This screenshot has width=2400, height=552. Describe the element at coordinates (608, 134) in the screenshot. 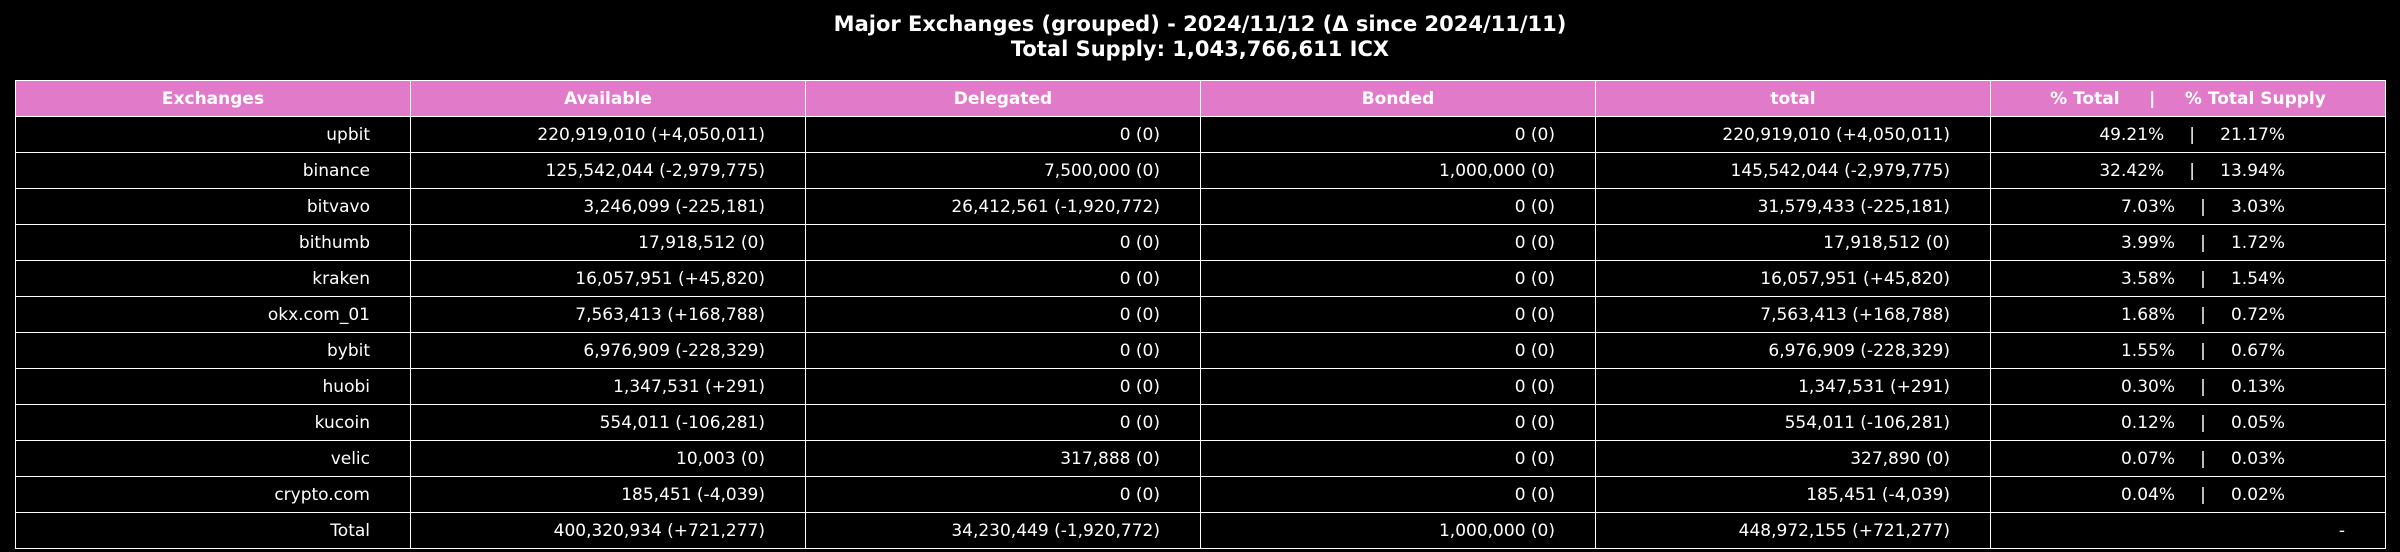

I see `cell-available: 220,919,010 (+4,050,011)` at that location.